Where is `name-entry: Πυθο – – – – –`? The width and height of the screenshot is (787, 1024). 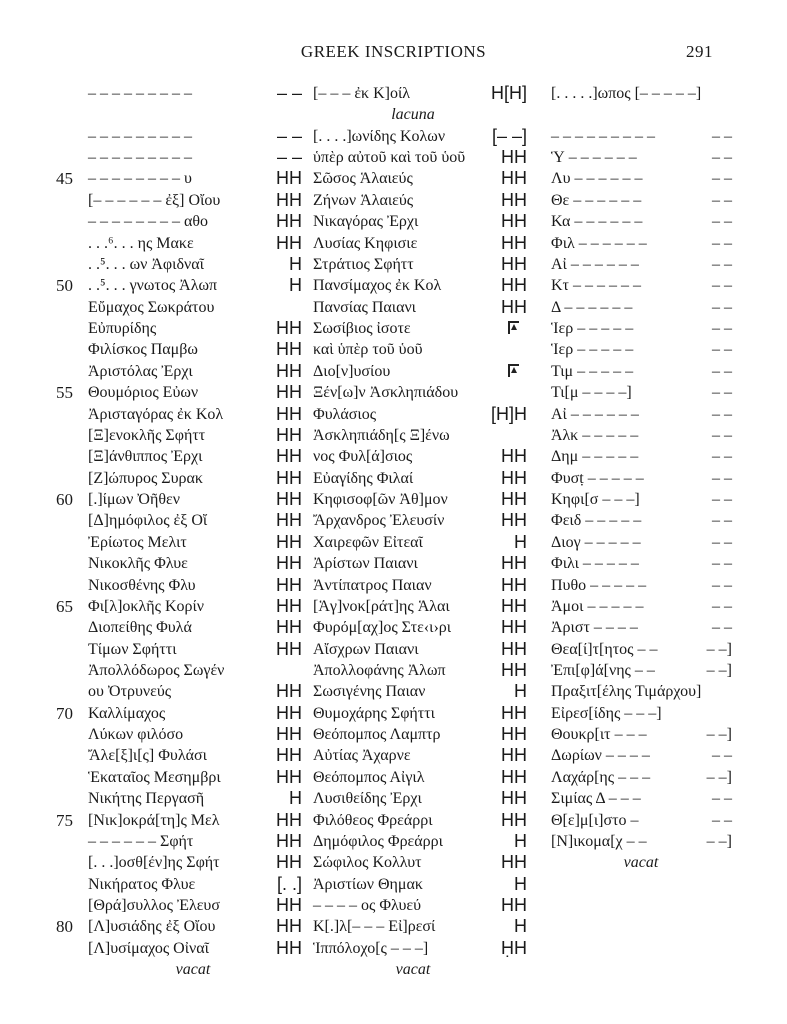 name-entry: Πυθο – – – – – is located at coordinates (599, 585).